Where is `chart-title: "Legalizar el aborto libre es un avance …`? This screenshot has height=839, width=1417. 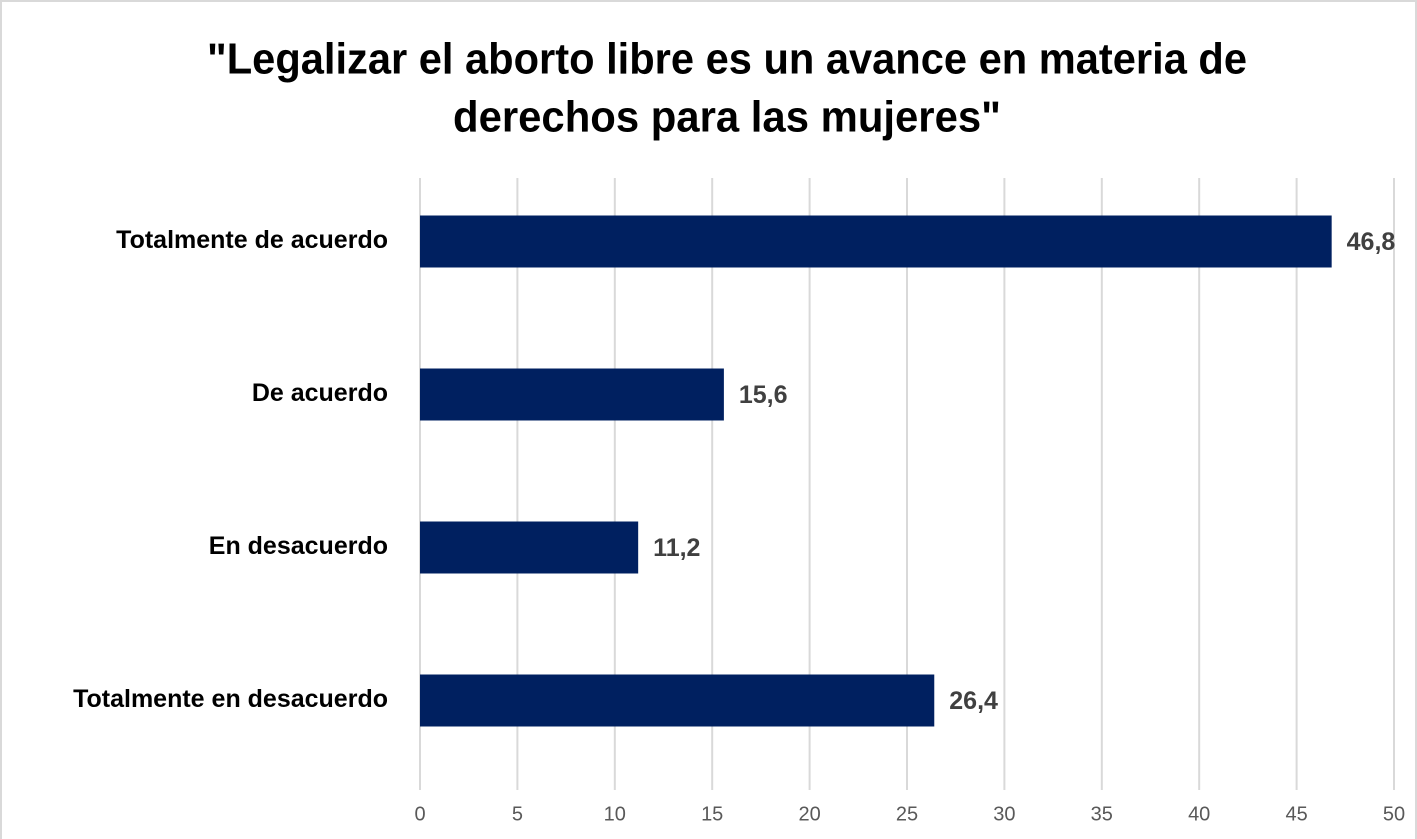 chart-title: "Legalizar el aborto libre es un avance … is located at coordinates (727, 59).